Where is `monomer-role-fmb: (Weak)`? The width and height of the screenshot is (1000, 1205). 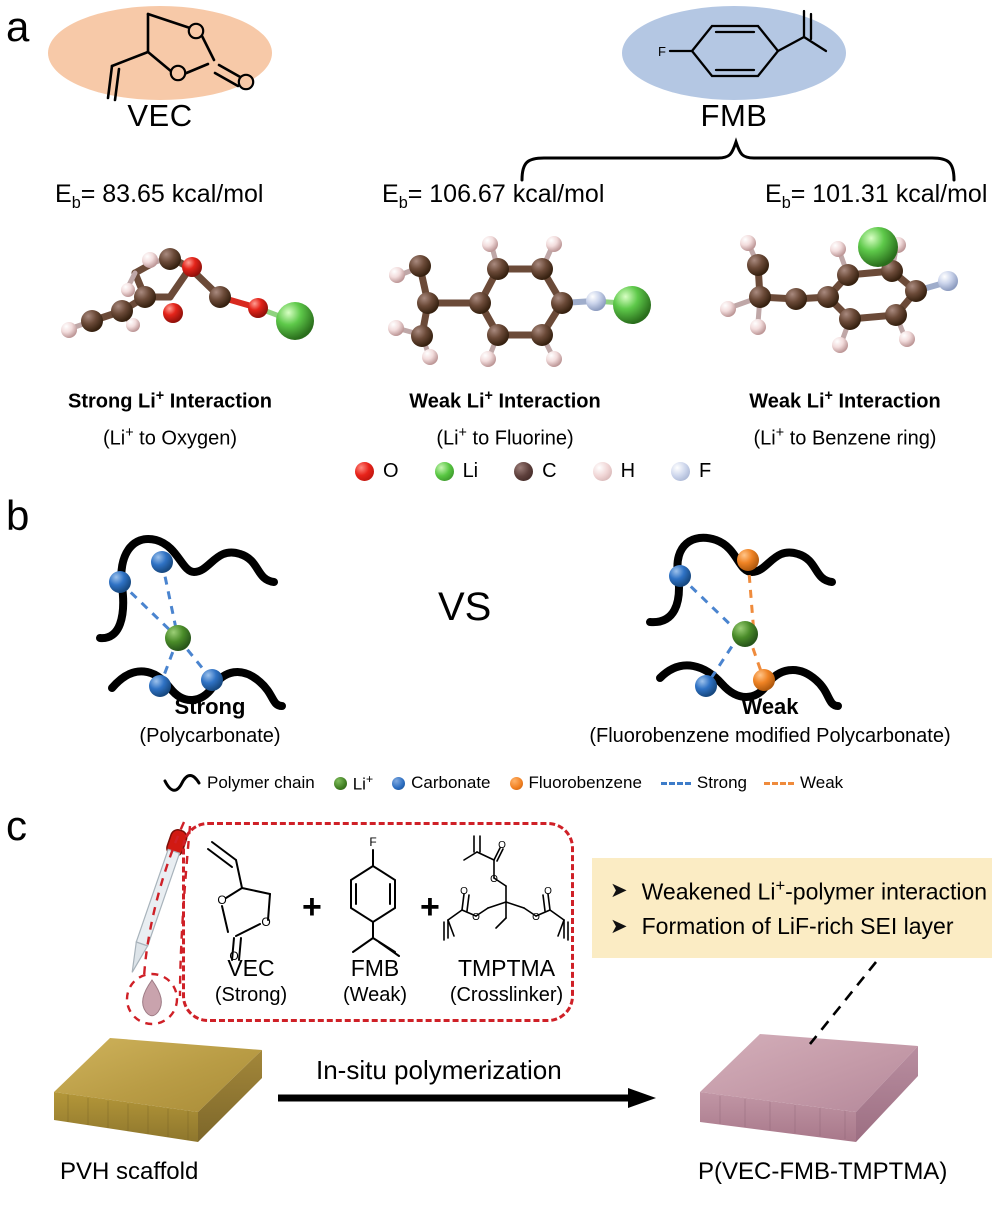
monomer-role-fmb: (Weak) is located at coordinates (375, 995).